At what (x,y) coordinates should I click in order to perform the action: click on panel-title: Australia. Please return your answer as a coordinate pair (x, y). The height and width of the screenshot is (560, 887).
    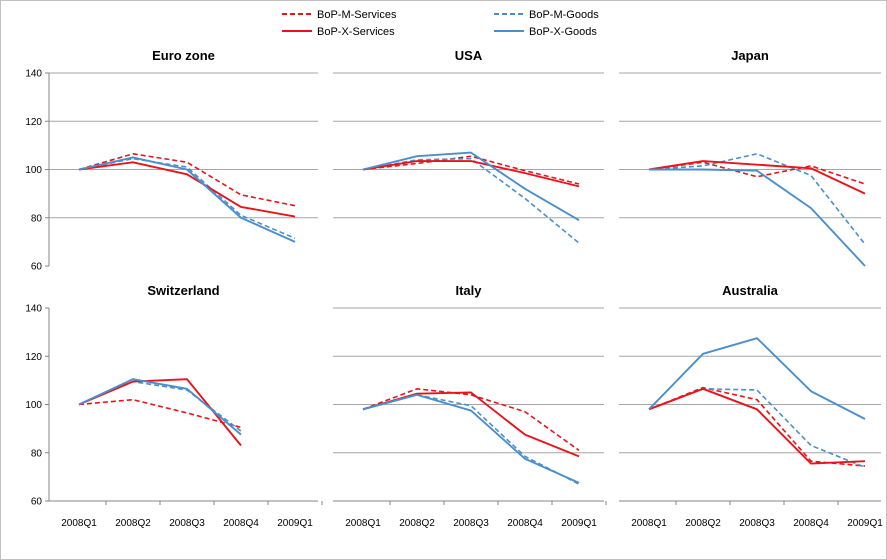
    Looking at the image, I should click on (750, 290).